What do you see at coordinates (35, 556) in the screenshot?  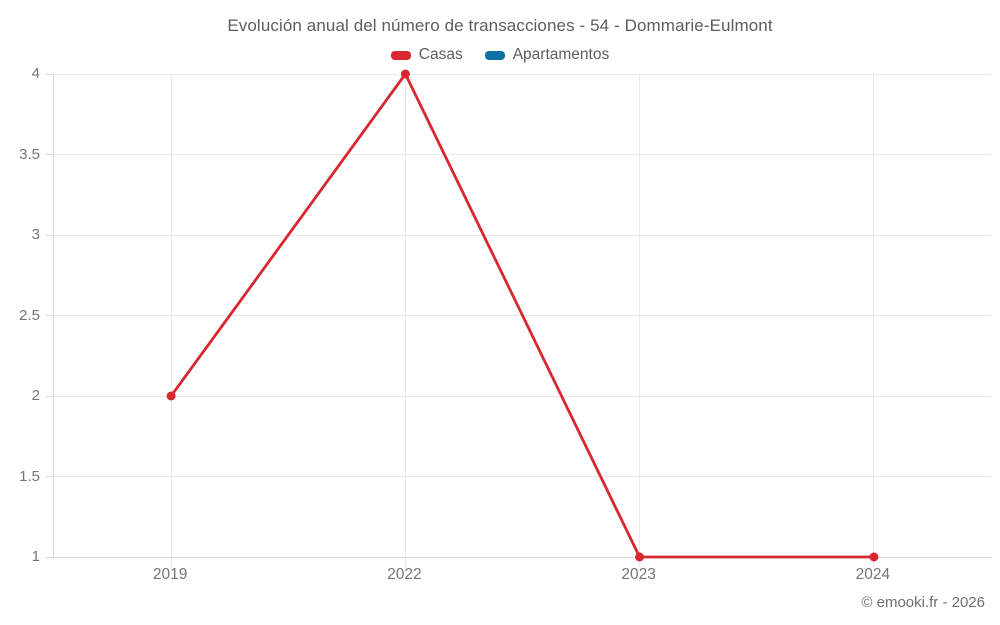 I see `y-axis-tick-label: 1` at bounding box center [35, 556].